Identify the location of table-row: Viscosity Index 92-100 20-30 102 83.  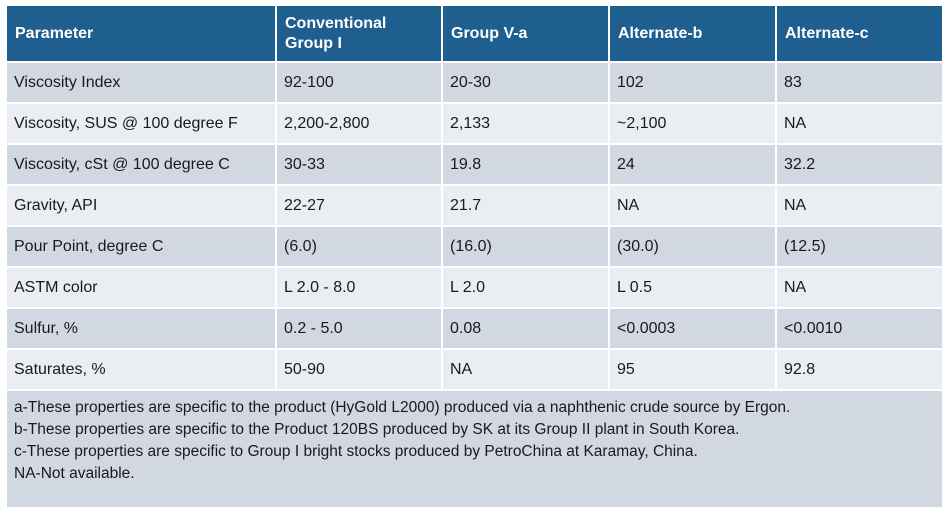
(474, 82).